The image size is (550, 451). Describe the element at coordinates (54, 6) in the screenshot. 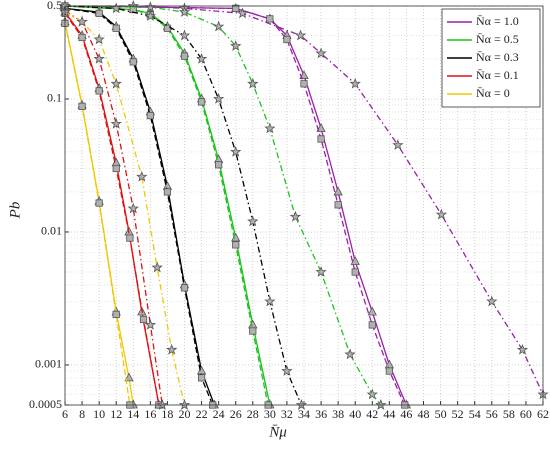

I see `y-tick-label: 0.5` at that location.